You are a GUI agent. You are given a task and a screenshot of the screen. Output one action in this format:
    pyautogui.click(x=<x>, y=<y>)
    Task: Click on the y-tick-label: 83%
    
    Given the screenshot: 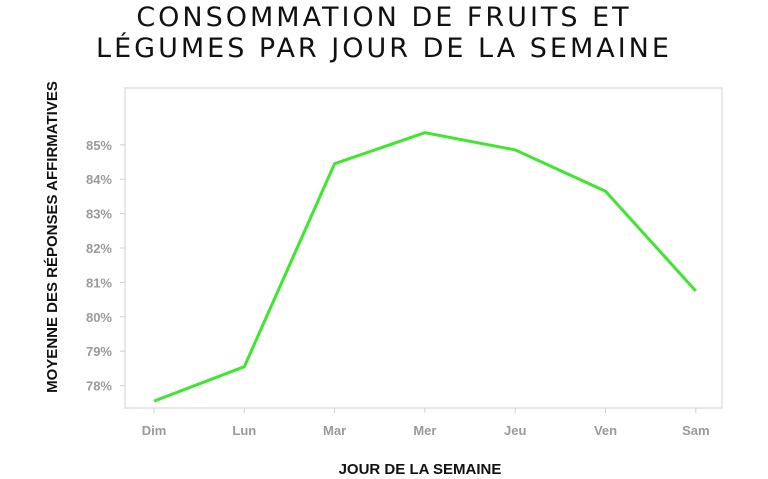 What is the action you would take?
    pyautogui.click(x=99, y=214)
    